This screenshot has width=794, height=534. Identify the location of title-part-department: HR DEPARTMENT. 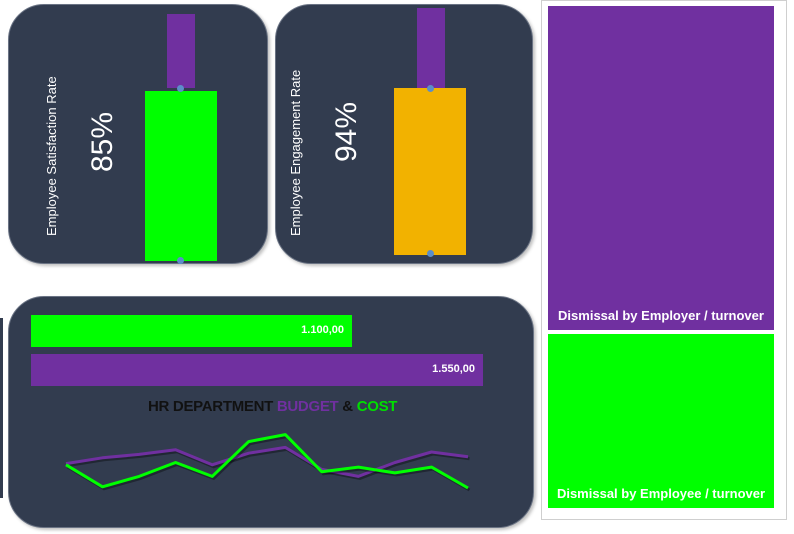
(212, 406).